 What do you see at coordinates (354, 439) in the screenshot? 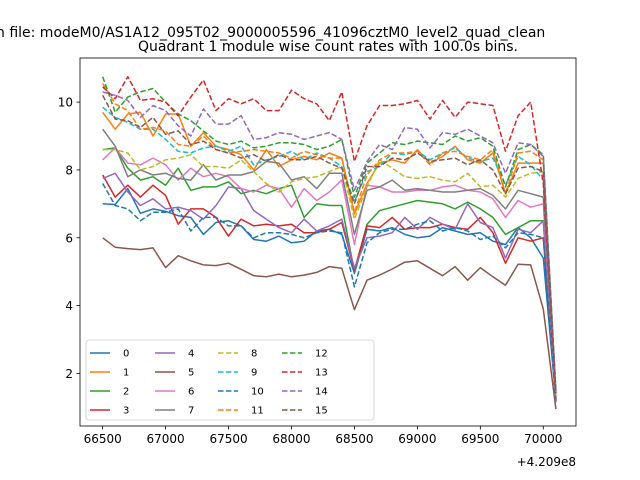
I see `x-tick-label: 68500` at bounding box center [354, 439].